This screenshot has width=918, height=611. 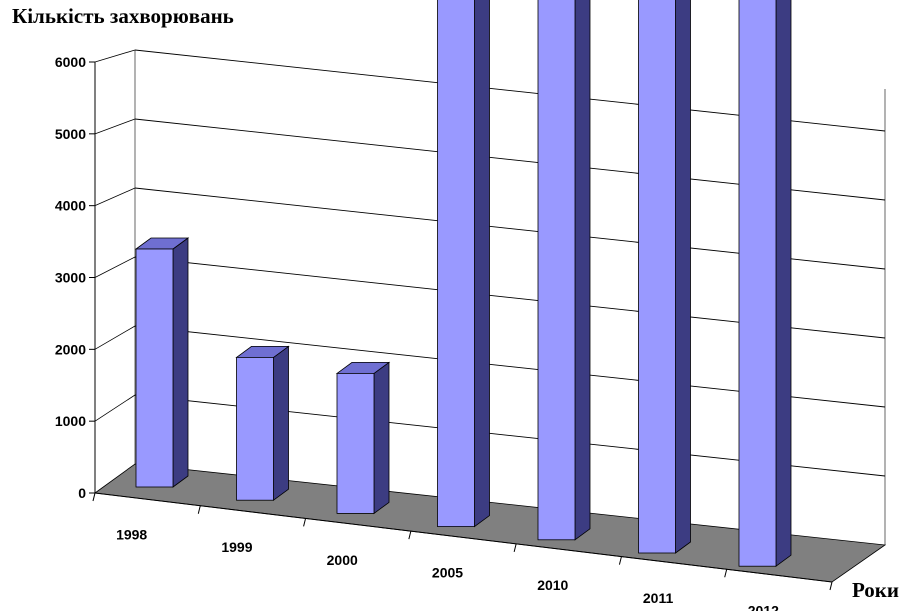 What do you see at coordinates (70, 134) in the screenshot?
I see `y-tick-label: 5000` at bounding box center [70, 134].